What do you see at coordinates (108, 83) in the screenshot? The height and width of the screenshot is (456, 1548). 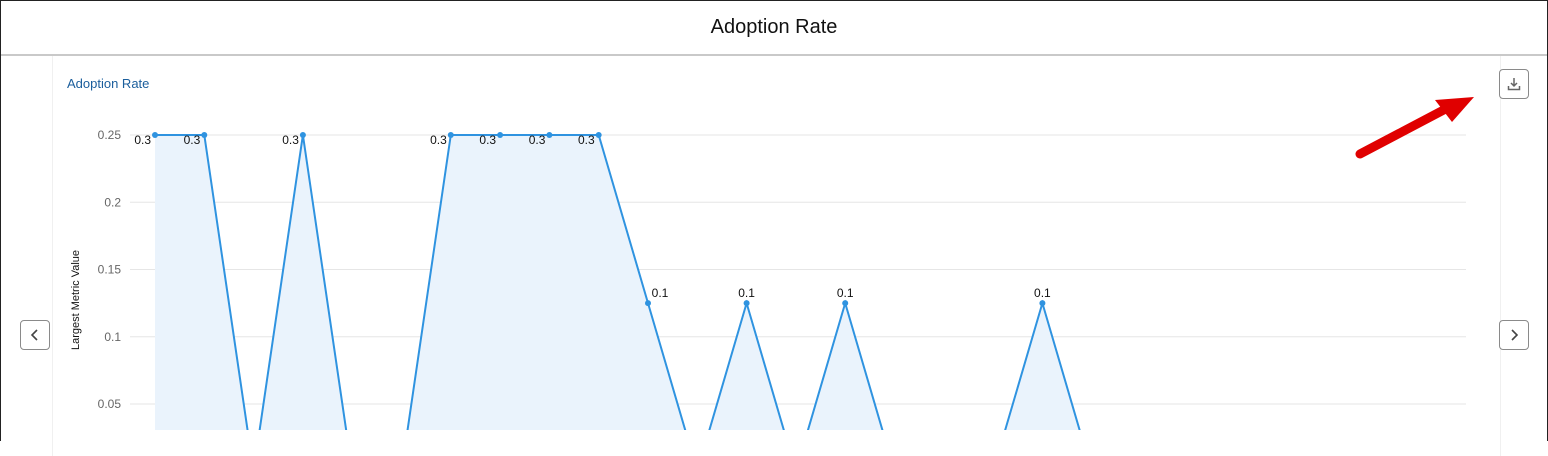 I see `chart-title: Adoption Rate` at bounding box center [108, 83].